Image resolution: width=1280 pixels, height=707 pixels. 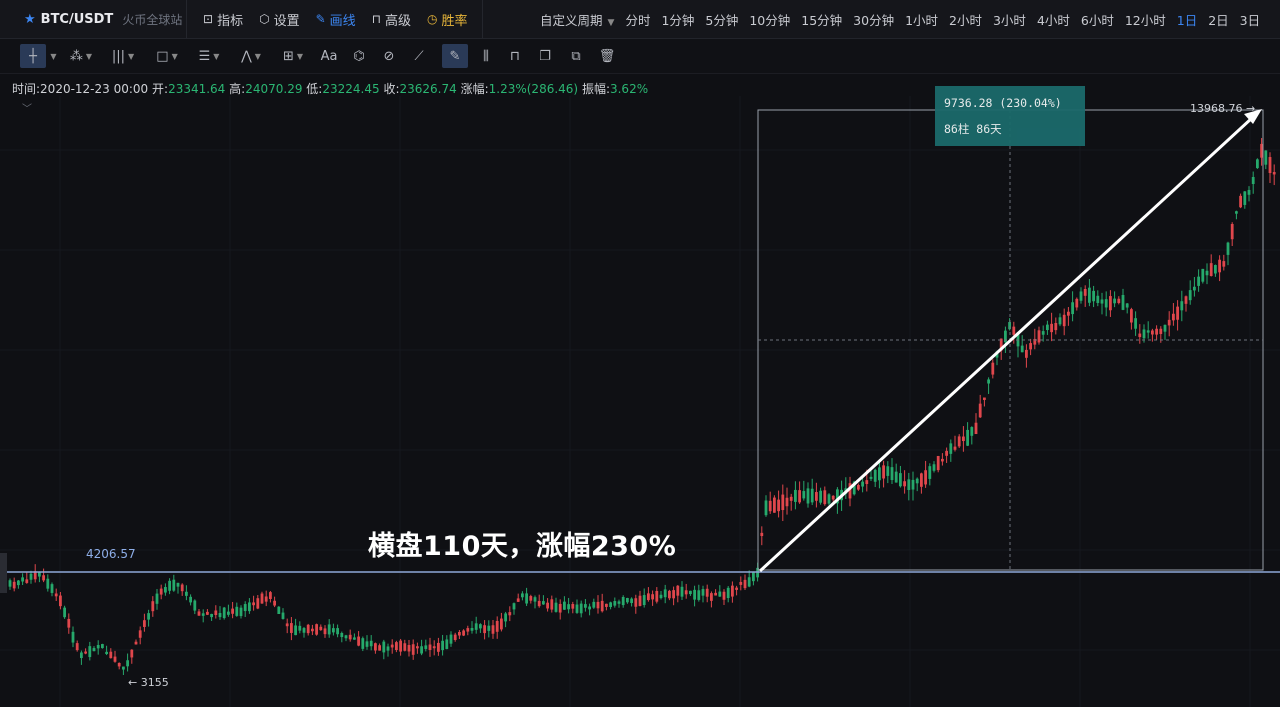 I want to click on magnet-tool: ⌬, so click(x=359, y=56).